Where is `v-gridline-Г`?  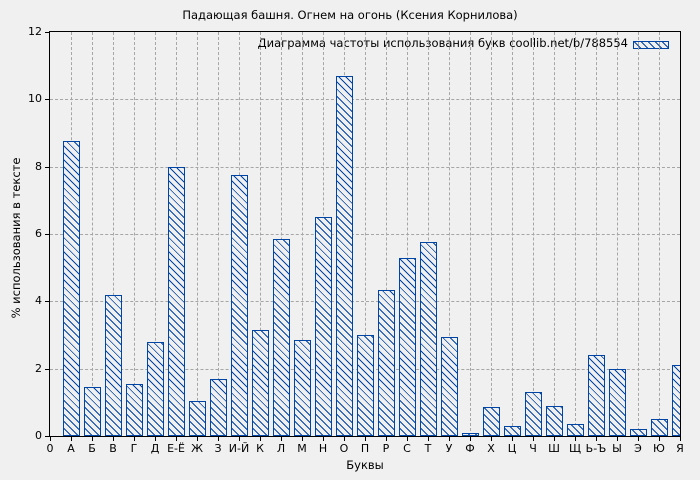 v-gridline-Г is located at coordinates (134, 234).